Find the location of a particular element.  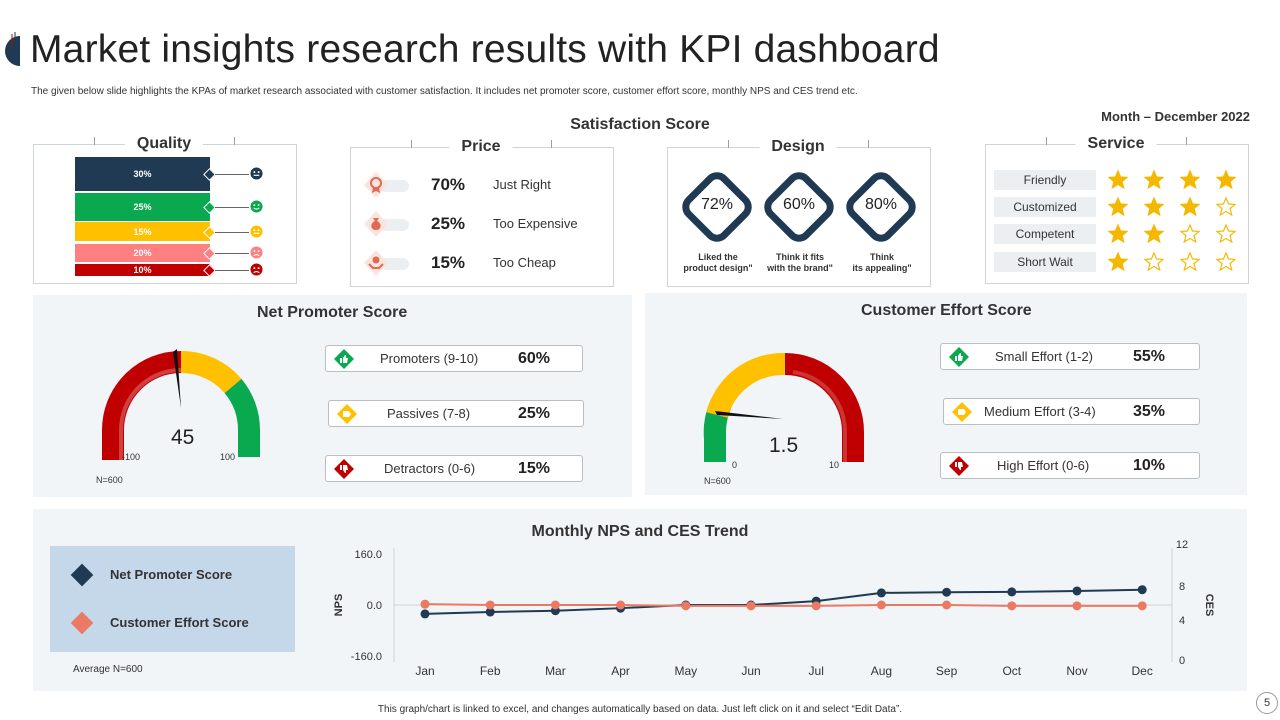

nps-title: Net Promoter Score is located at coordinates (332, 312).